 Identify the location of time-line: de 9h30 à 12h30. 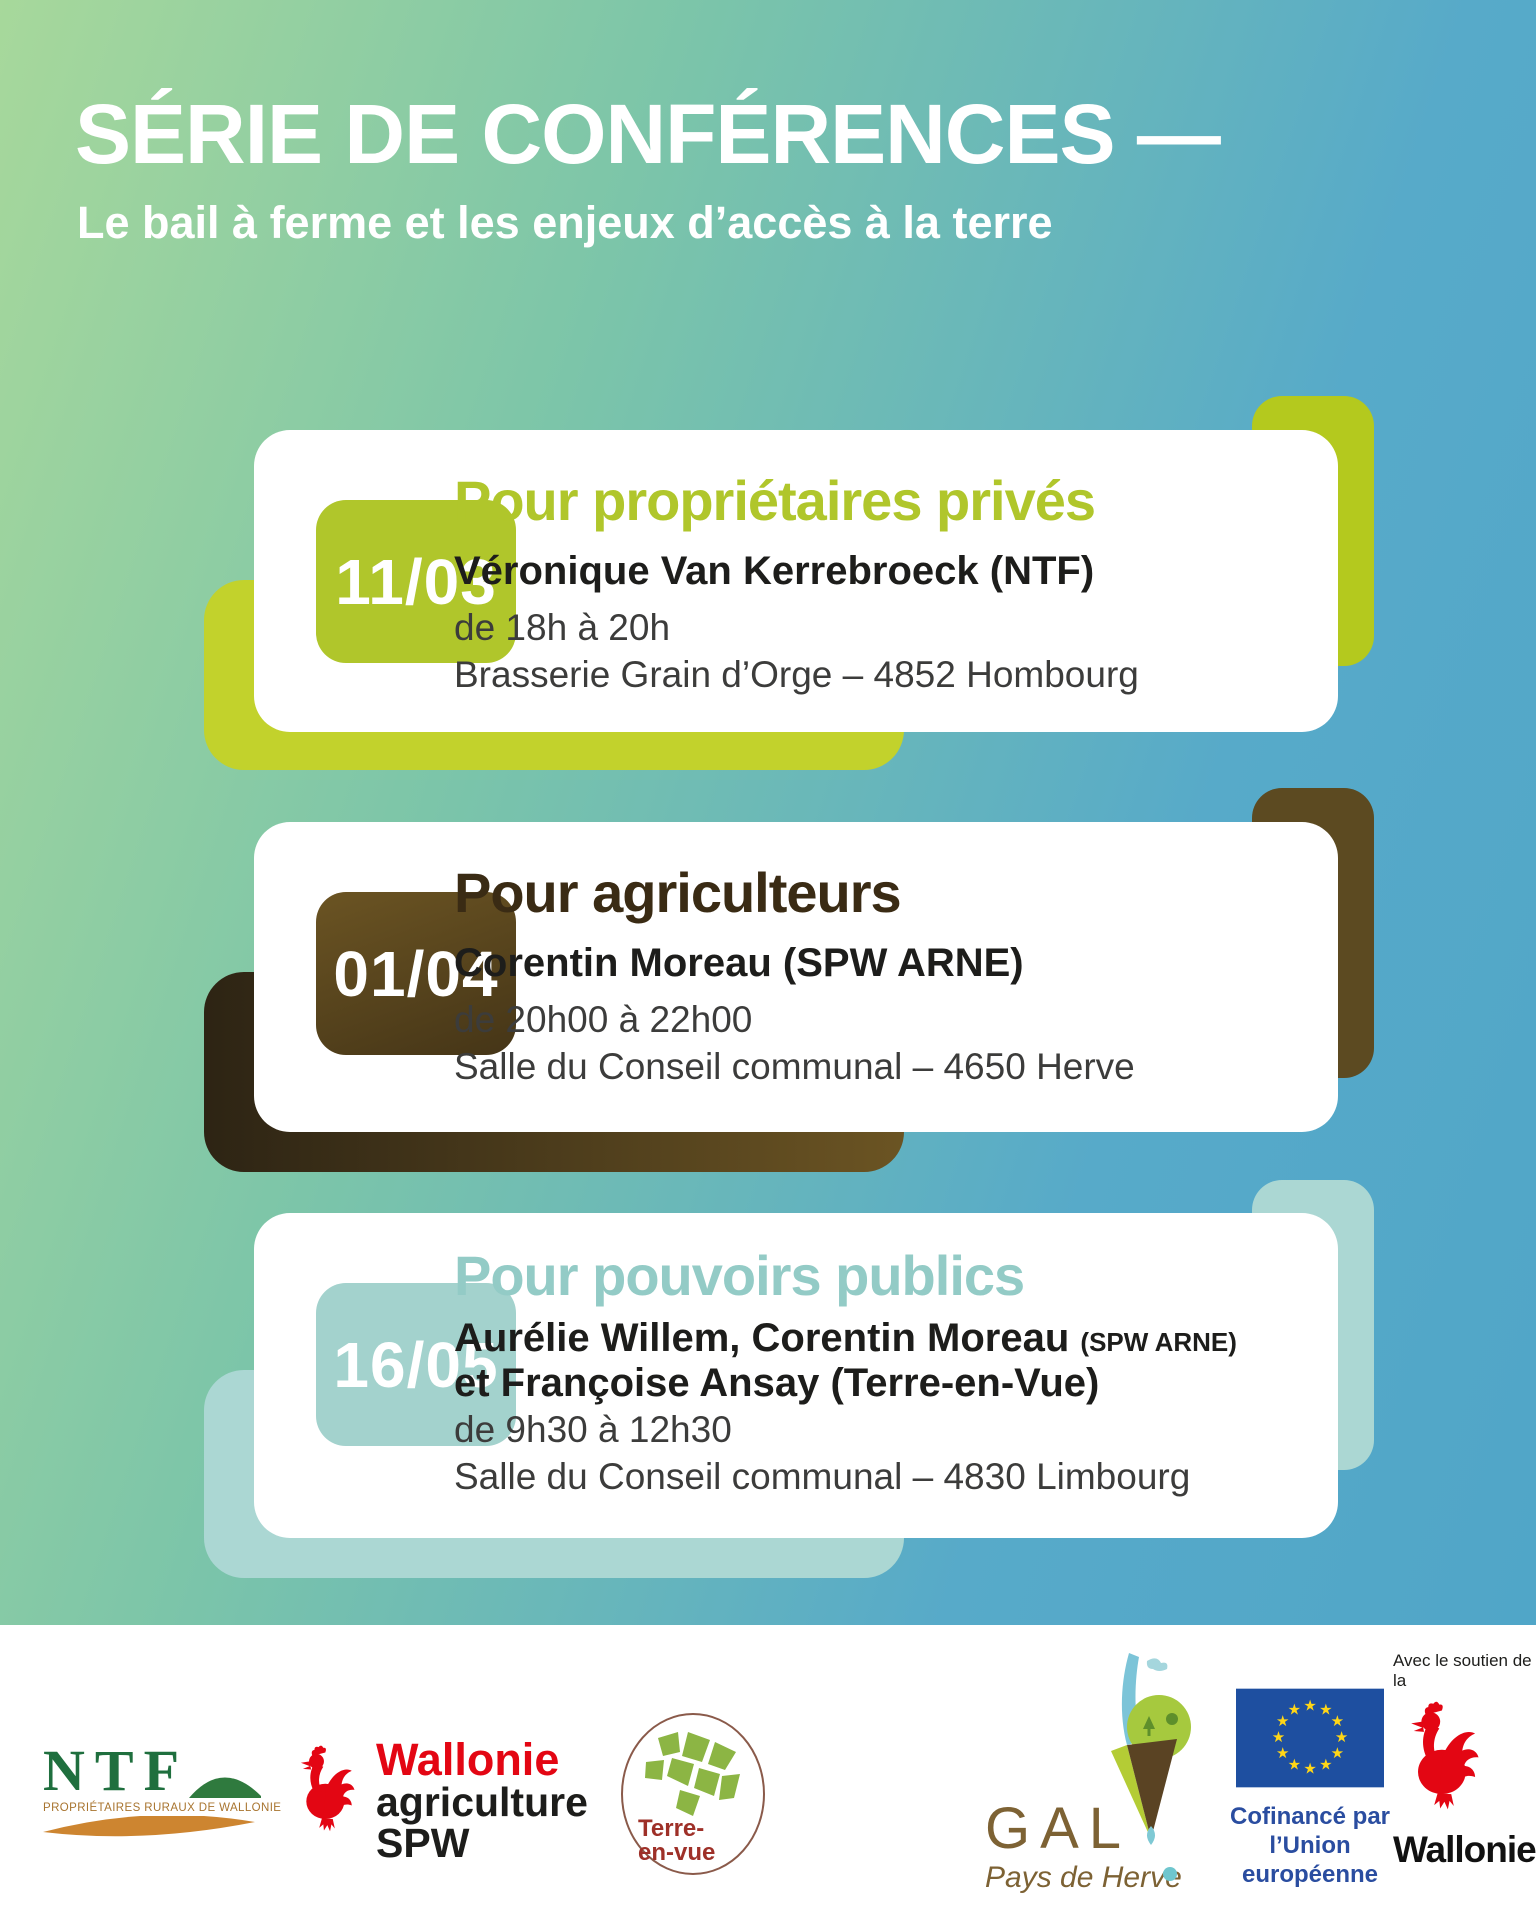
(593, 1429).